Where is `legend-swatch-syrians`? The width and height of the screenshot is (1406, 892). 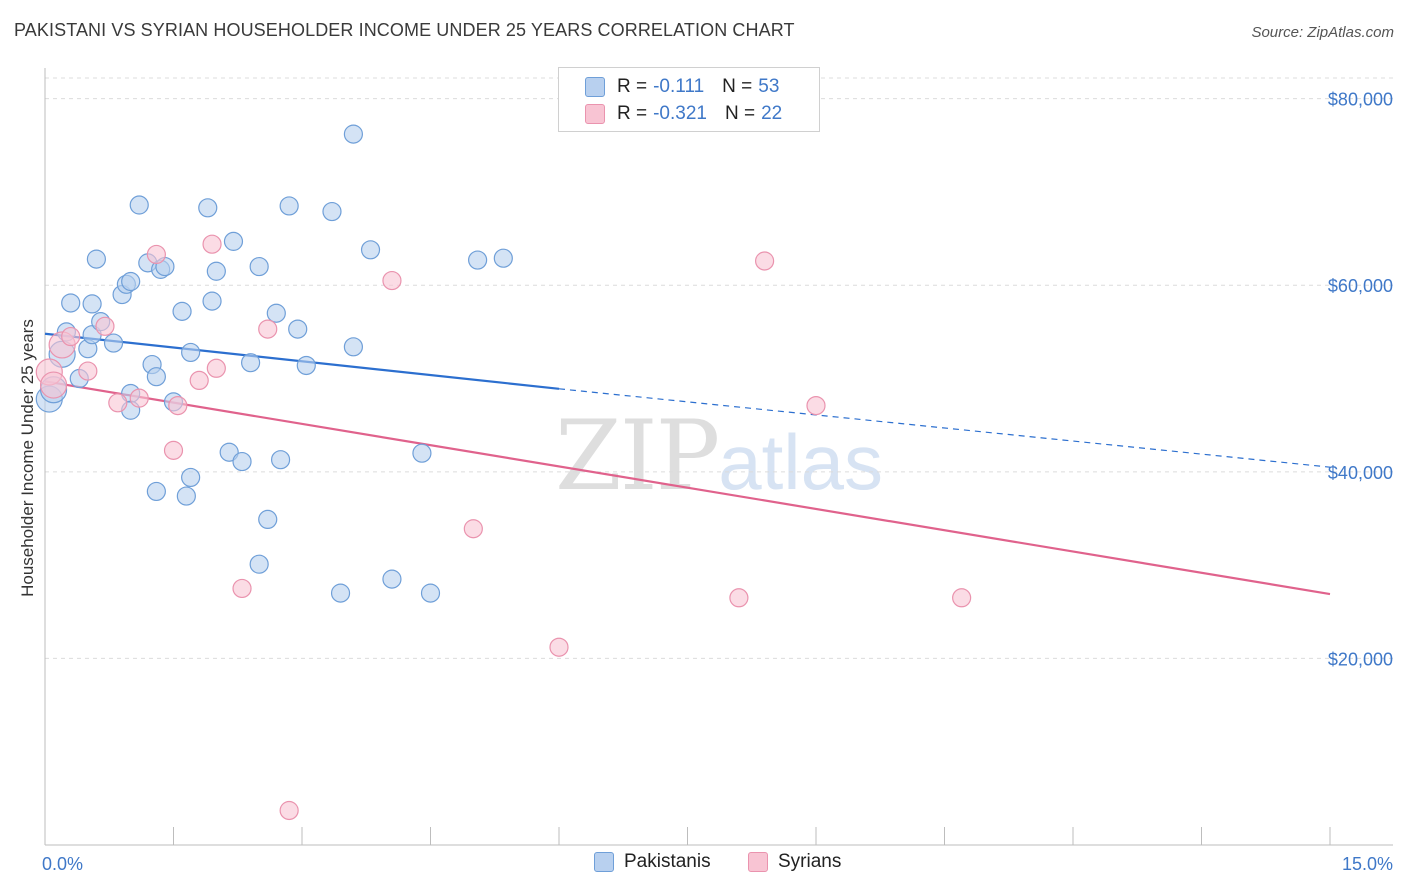 legend-swatch-syrians is located at coordinates (595, 114).